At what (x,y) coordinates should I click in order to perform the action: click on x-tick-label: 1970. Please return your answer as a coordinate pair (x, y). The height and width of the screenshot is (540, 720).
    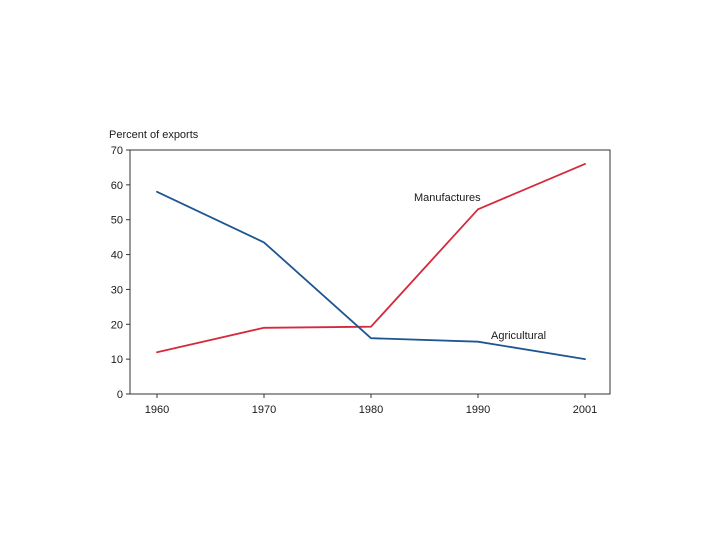
    Looking at the image, I should click on (264, 410).